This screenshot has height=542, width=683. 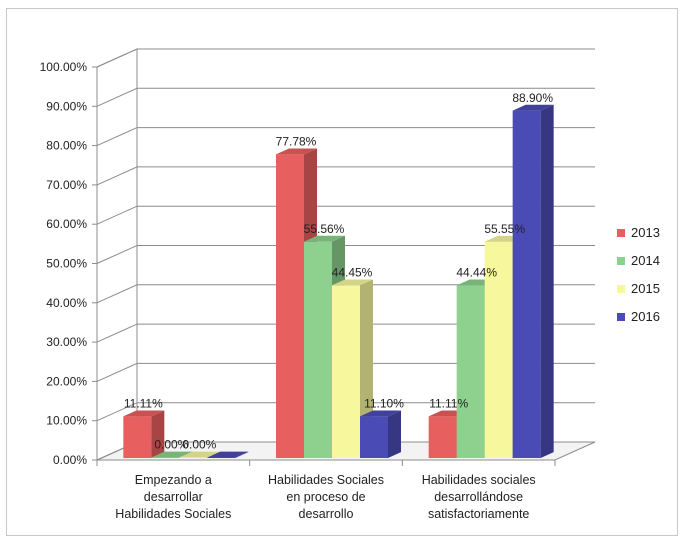 I want to click on y-tick-label: 10.00%, so click(x=66, y=421).